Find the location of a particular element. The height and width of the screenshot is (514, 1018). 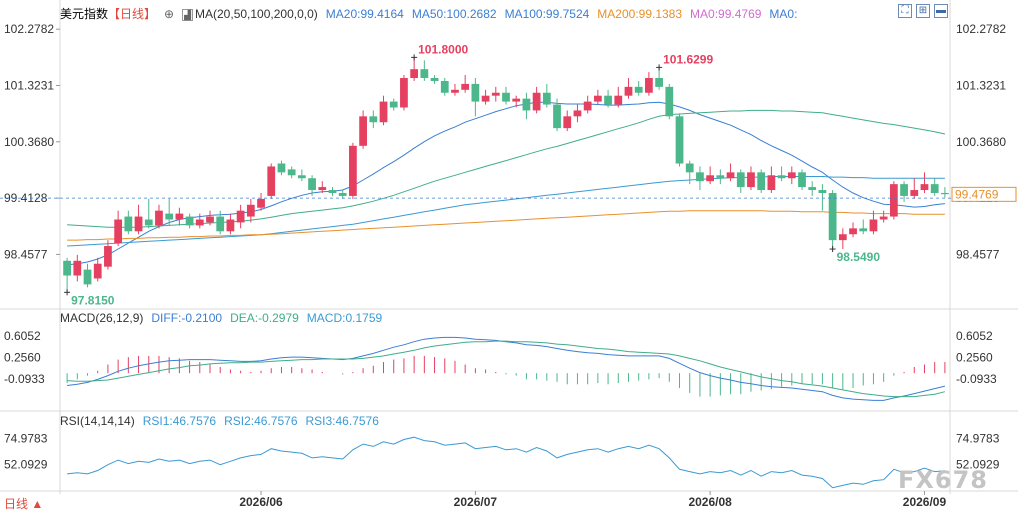

macd-panel: 0.6052 0.6052 0.2560 0.2560 -0.0933 -0.0933 is located at coordinates (500, 365).